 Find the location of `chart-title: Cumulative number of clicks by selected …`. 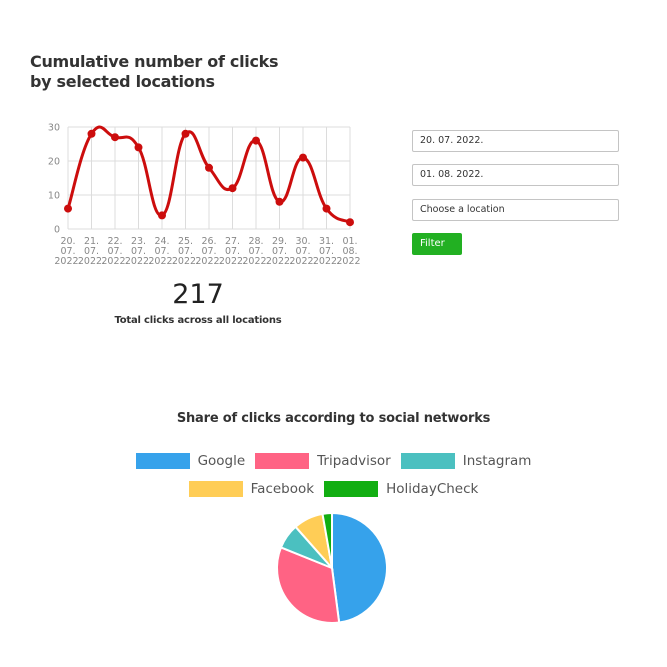

chart-title: Cumulative number of clicks by selected … is located at coordinates (180, 72).